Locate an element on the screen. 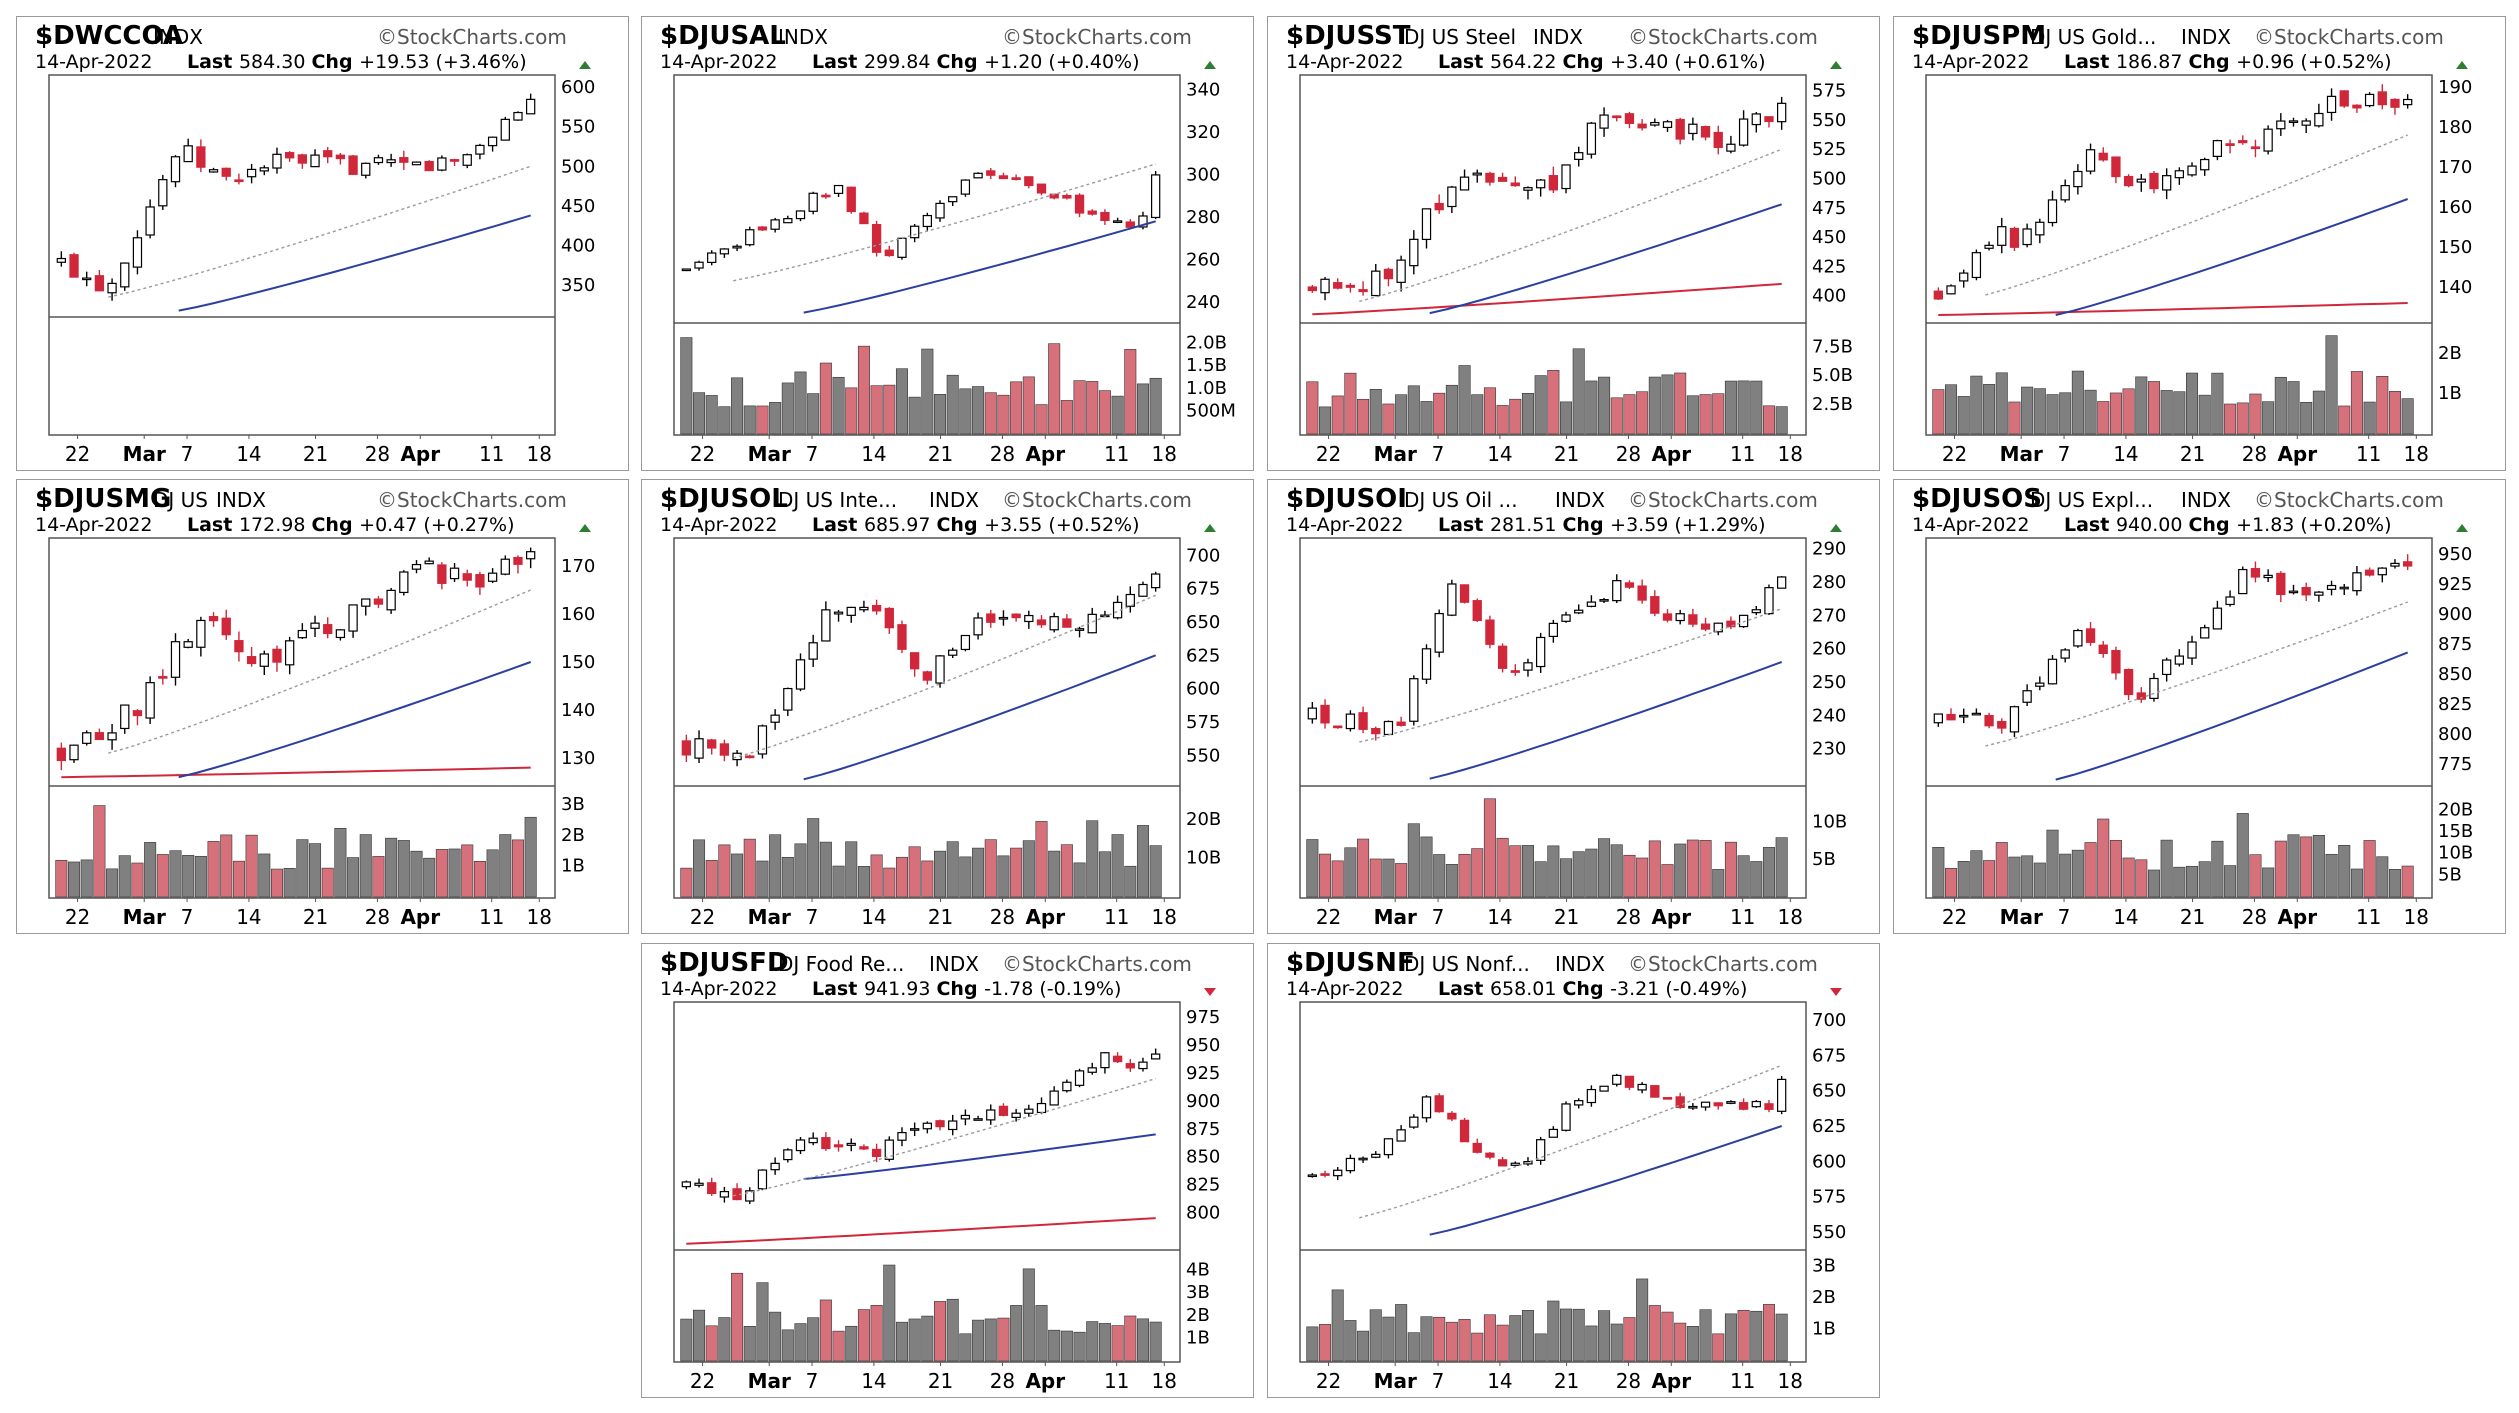 The height and width of the screenshot is (1413, 2519). brand-label: ©StockCharts.com is located at coordinates (1723, 500).